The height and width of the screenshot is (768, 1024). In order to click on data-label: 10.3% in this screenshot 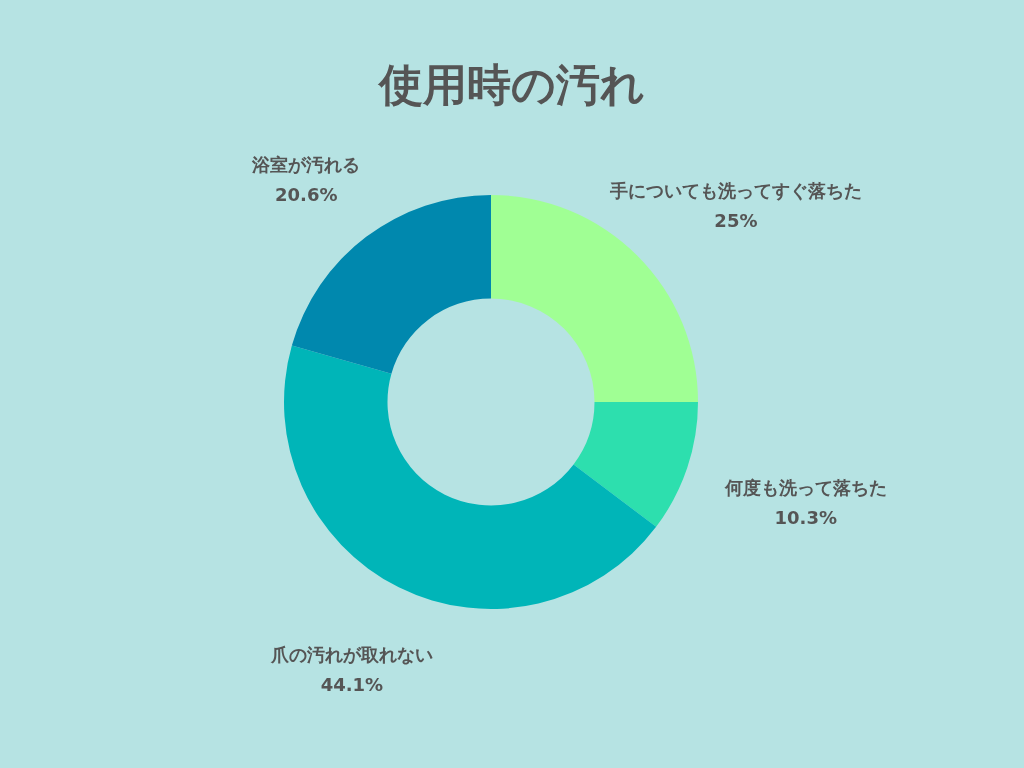, I will do `click(805, 518)`.